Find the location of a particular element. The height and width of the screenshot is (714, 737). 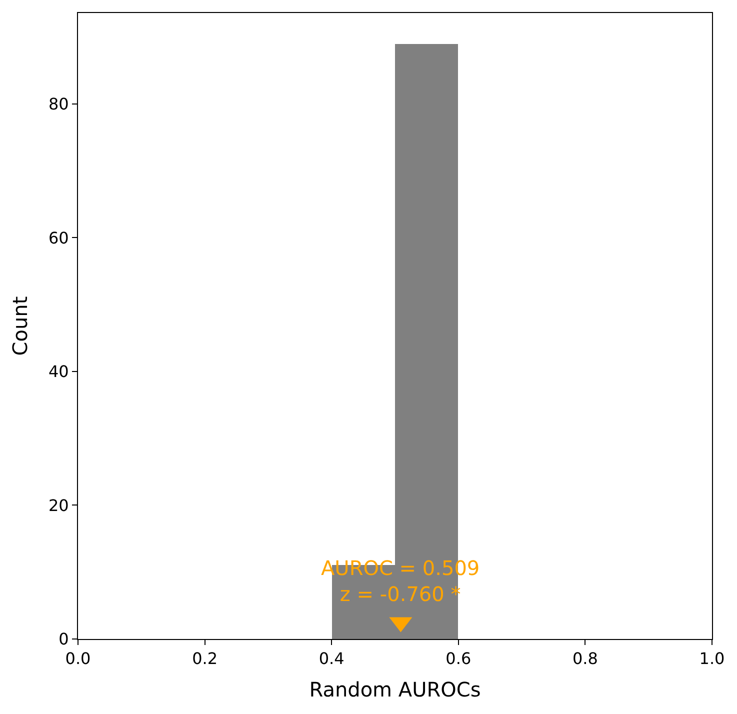

y-tick-label: 0 is located at coordinates (63, 639).